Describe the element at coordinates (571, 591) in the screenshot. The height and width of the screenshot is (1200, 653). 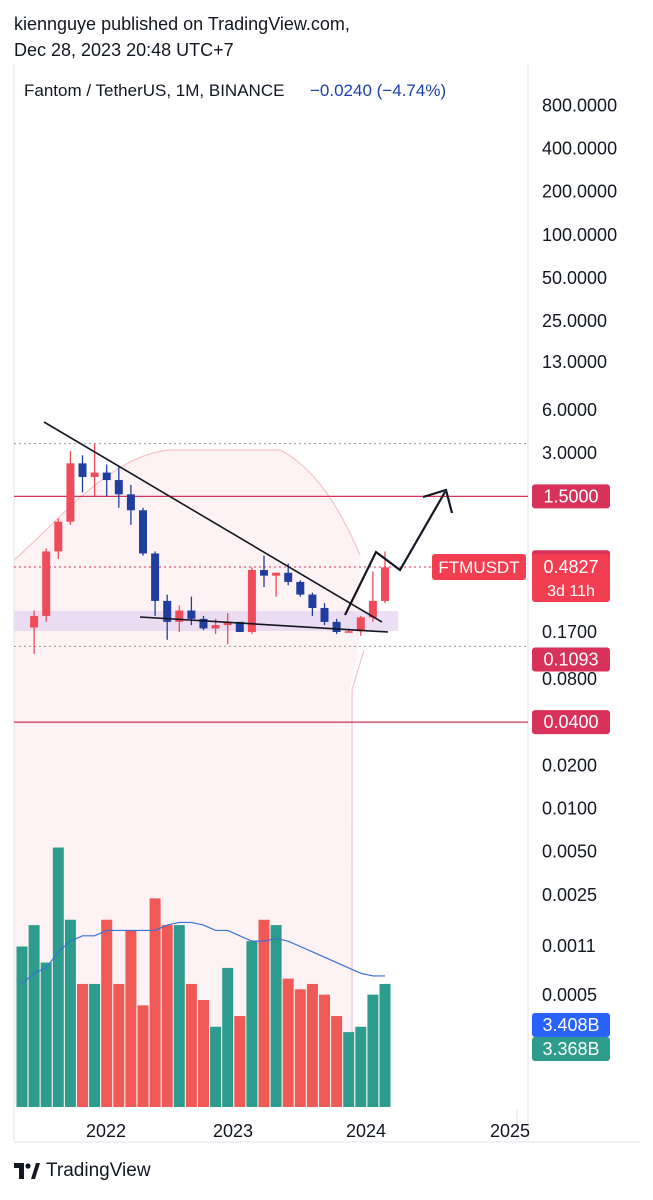
I see `countdown-text: 3d 11h` at that location.